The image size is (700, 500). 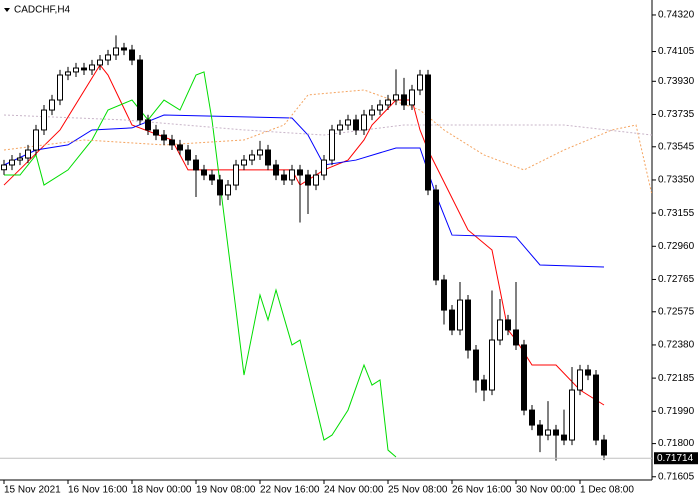 I want to click on x-tick-label: 1 Dec 08:00, so click(x=607, y=490).